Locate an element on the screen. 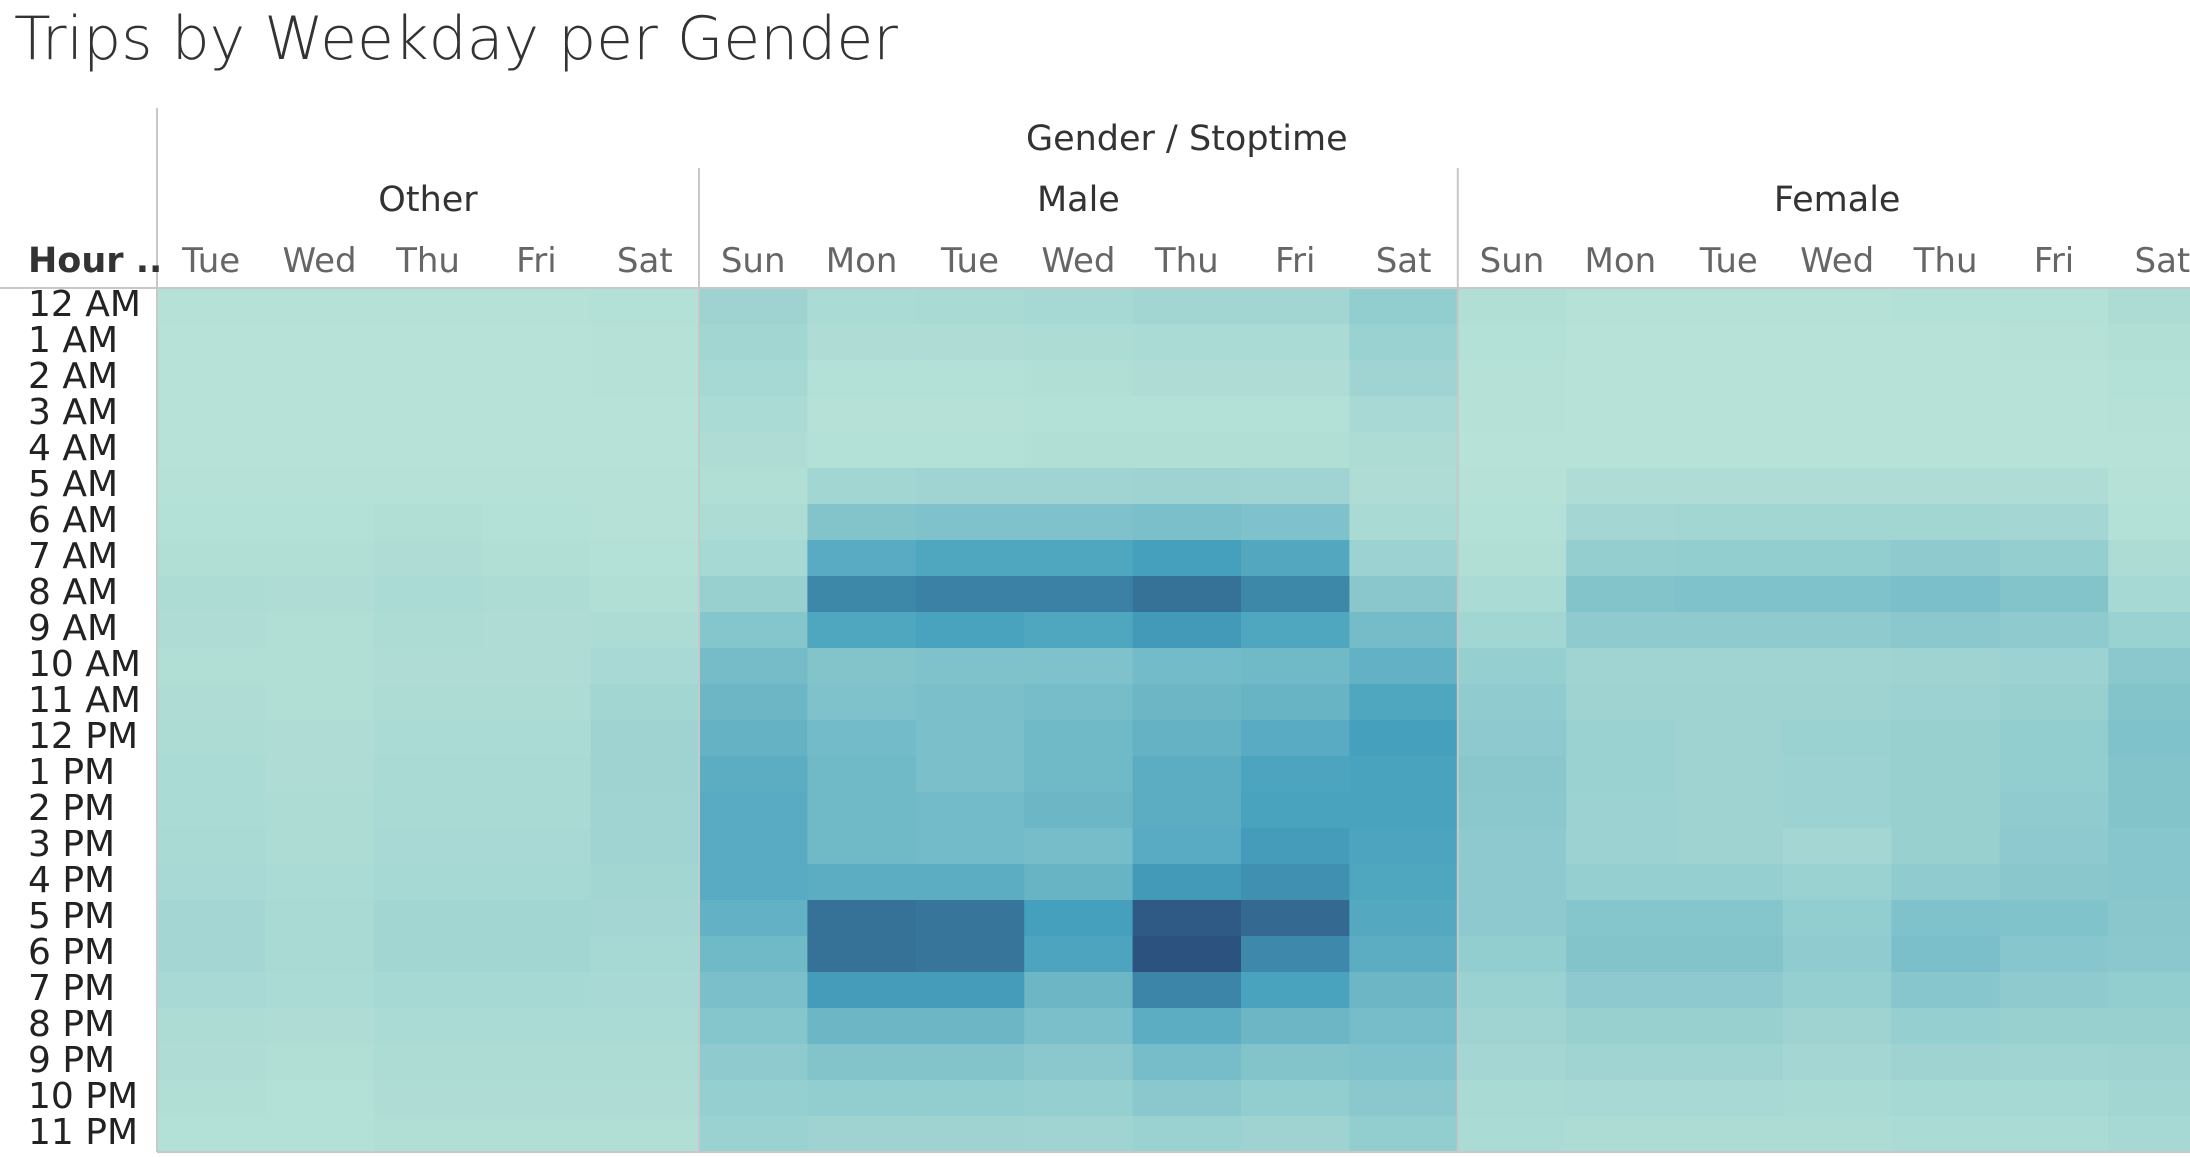  row-header: Hour .. is located at coordinates (95, 261).